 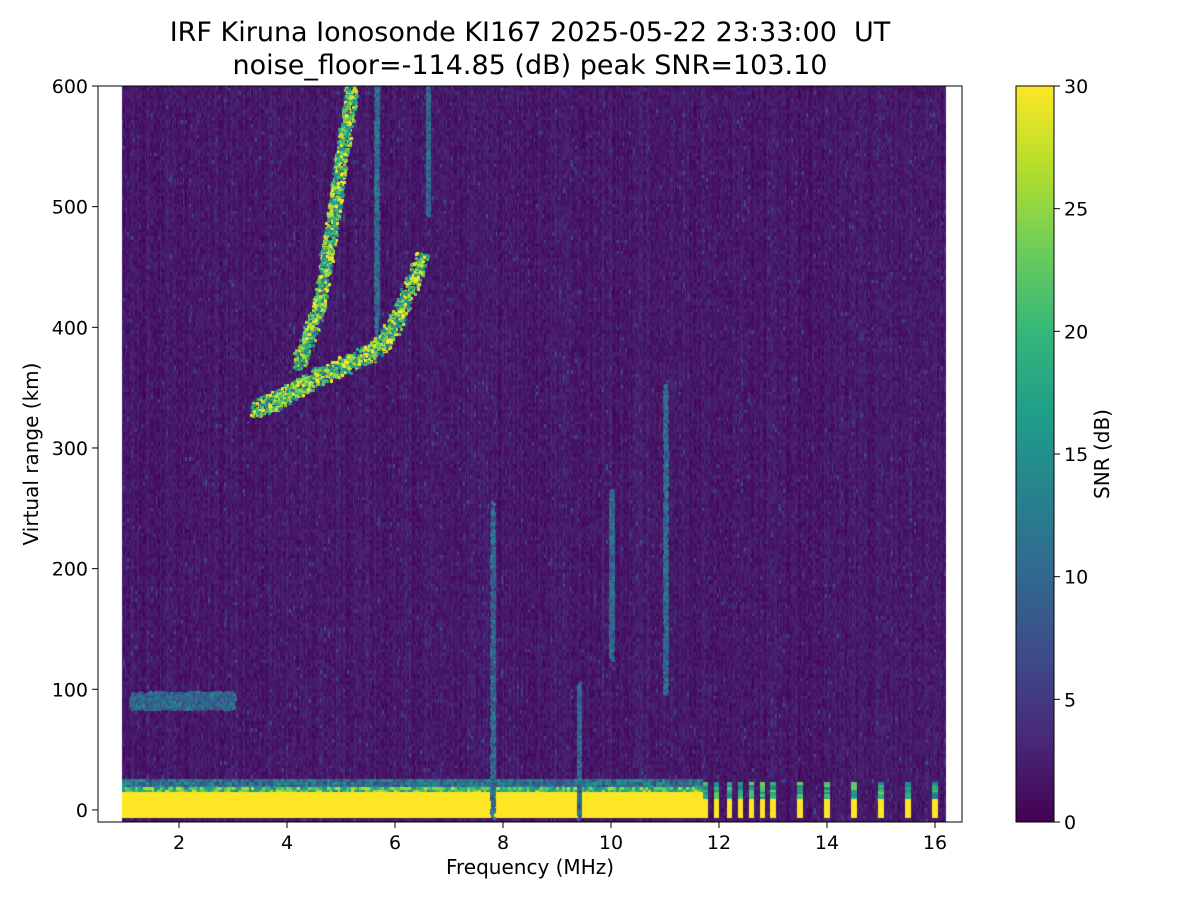 I want to click on x-tick-label: 2, so click(x=179, y=843).